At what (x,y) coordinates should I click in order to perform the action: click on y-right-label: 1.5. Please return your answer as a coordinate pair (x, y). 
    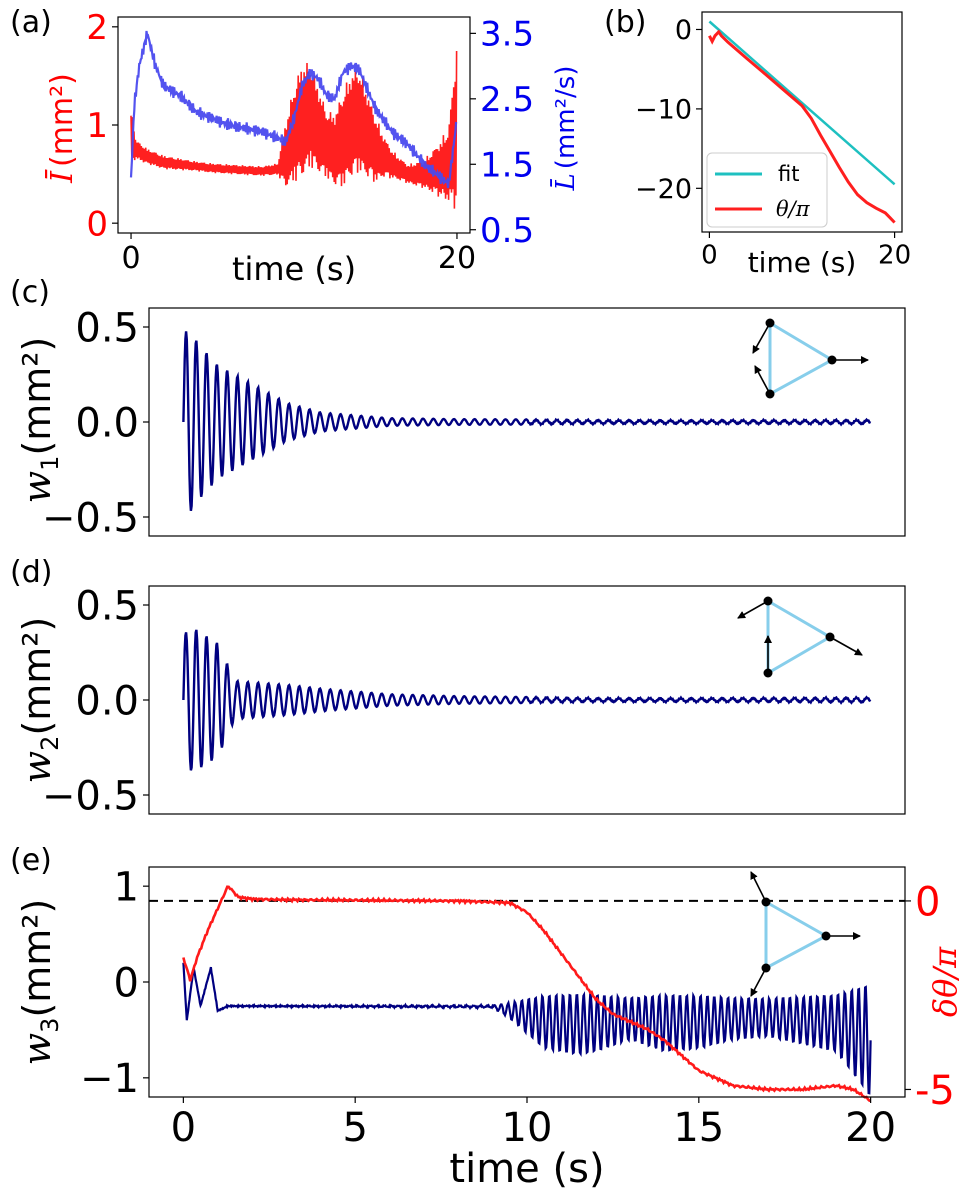
    Looking at the image, I should click on (507, 166).